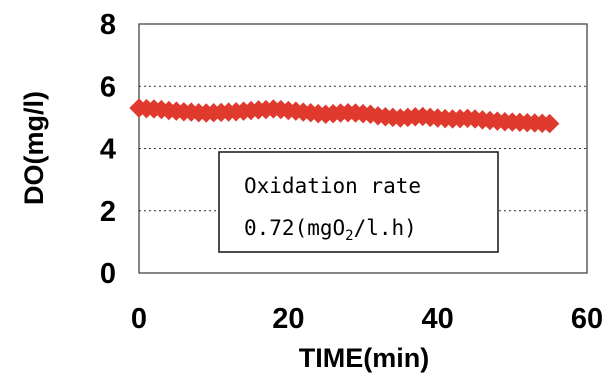 Image resolution: width=614 pixels, height=378 pixels. I want to click on y-tick-label-8: 8, so click(108, 25).